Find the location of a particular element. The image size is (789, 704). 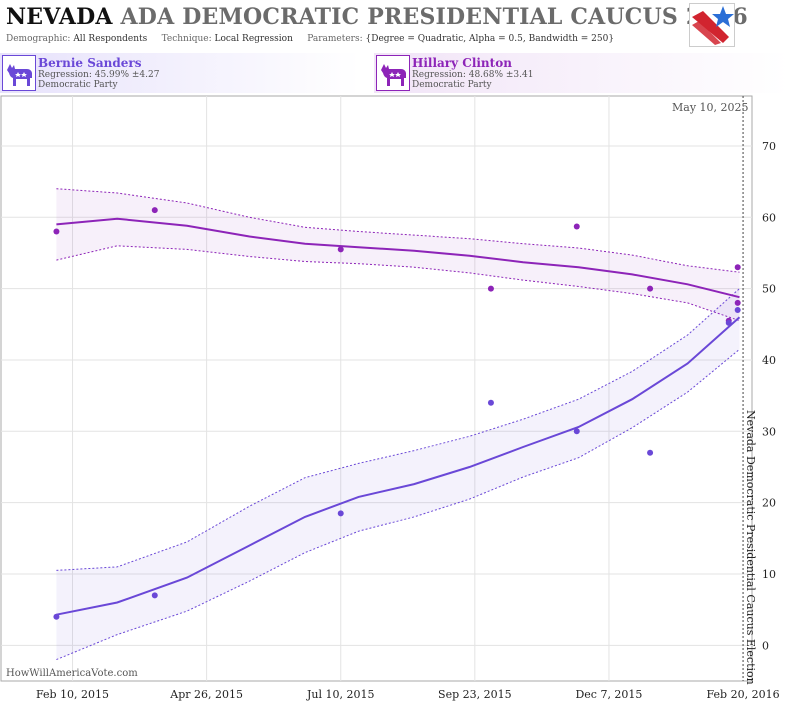

title-rest: ADA DEMOCRATIC PRESIDENTIAL CAUCUS 2016 is located at coordinates (434, 17).